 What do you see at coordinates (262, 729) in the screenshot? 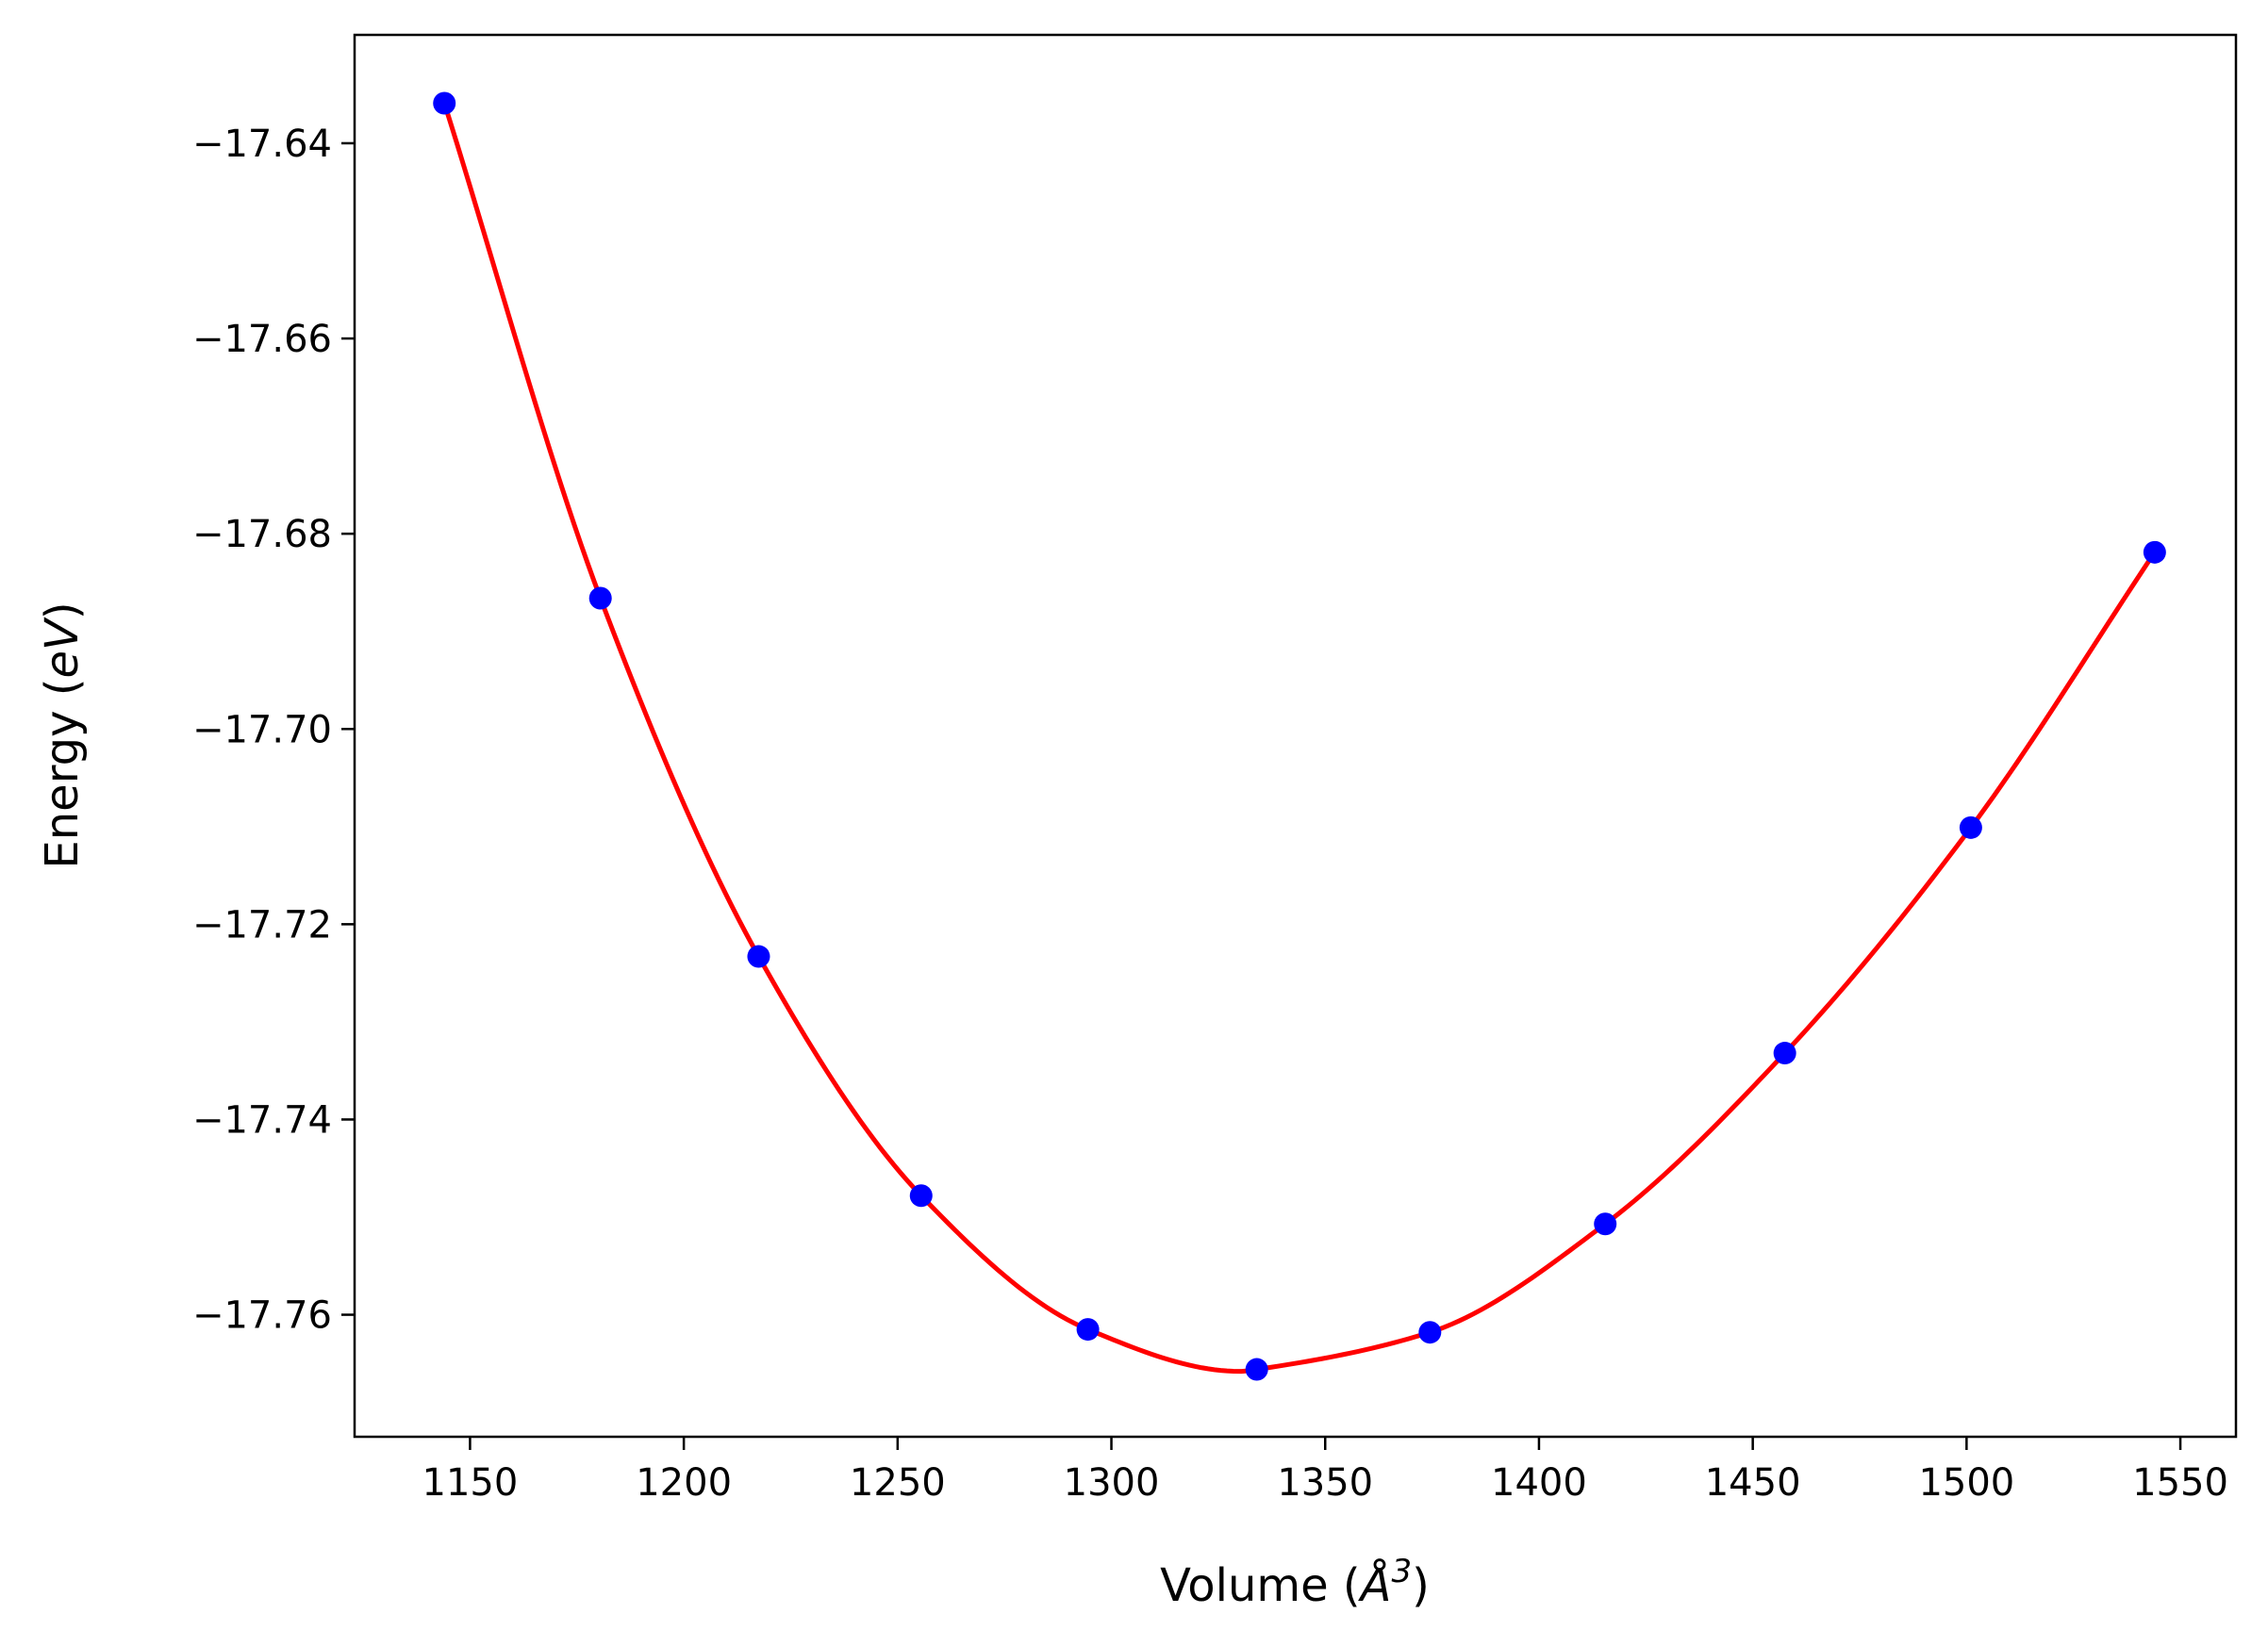
I see `y-tick-label: −17.70` at bounding box center [262, 729].